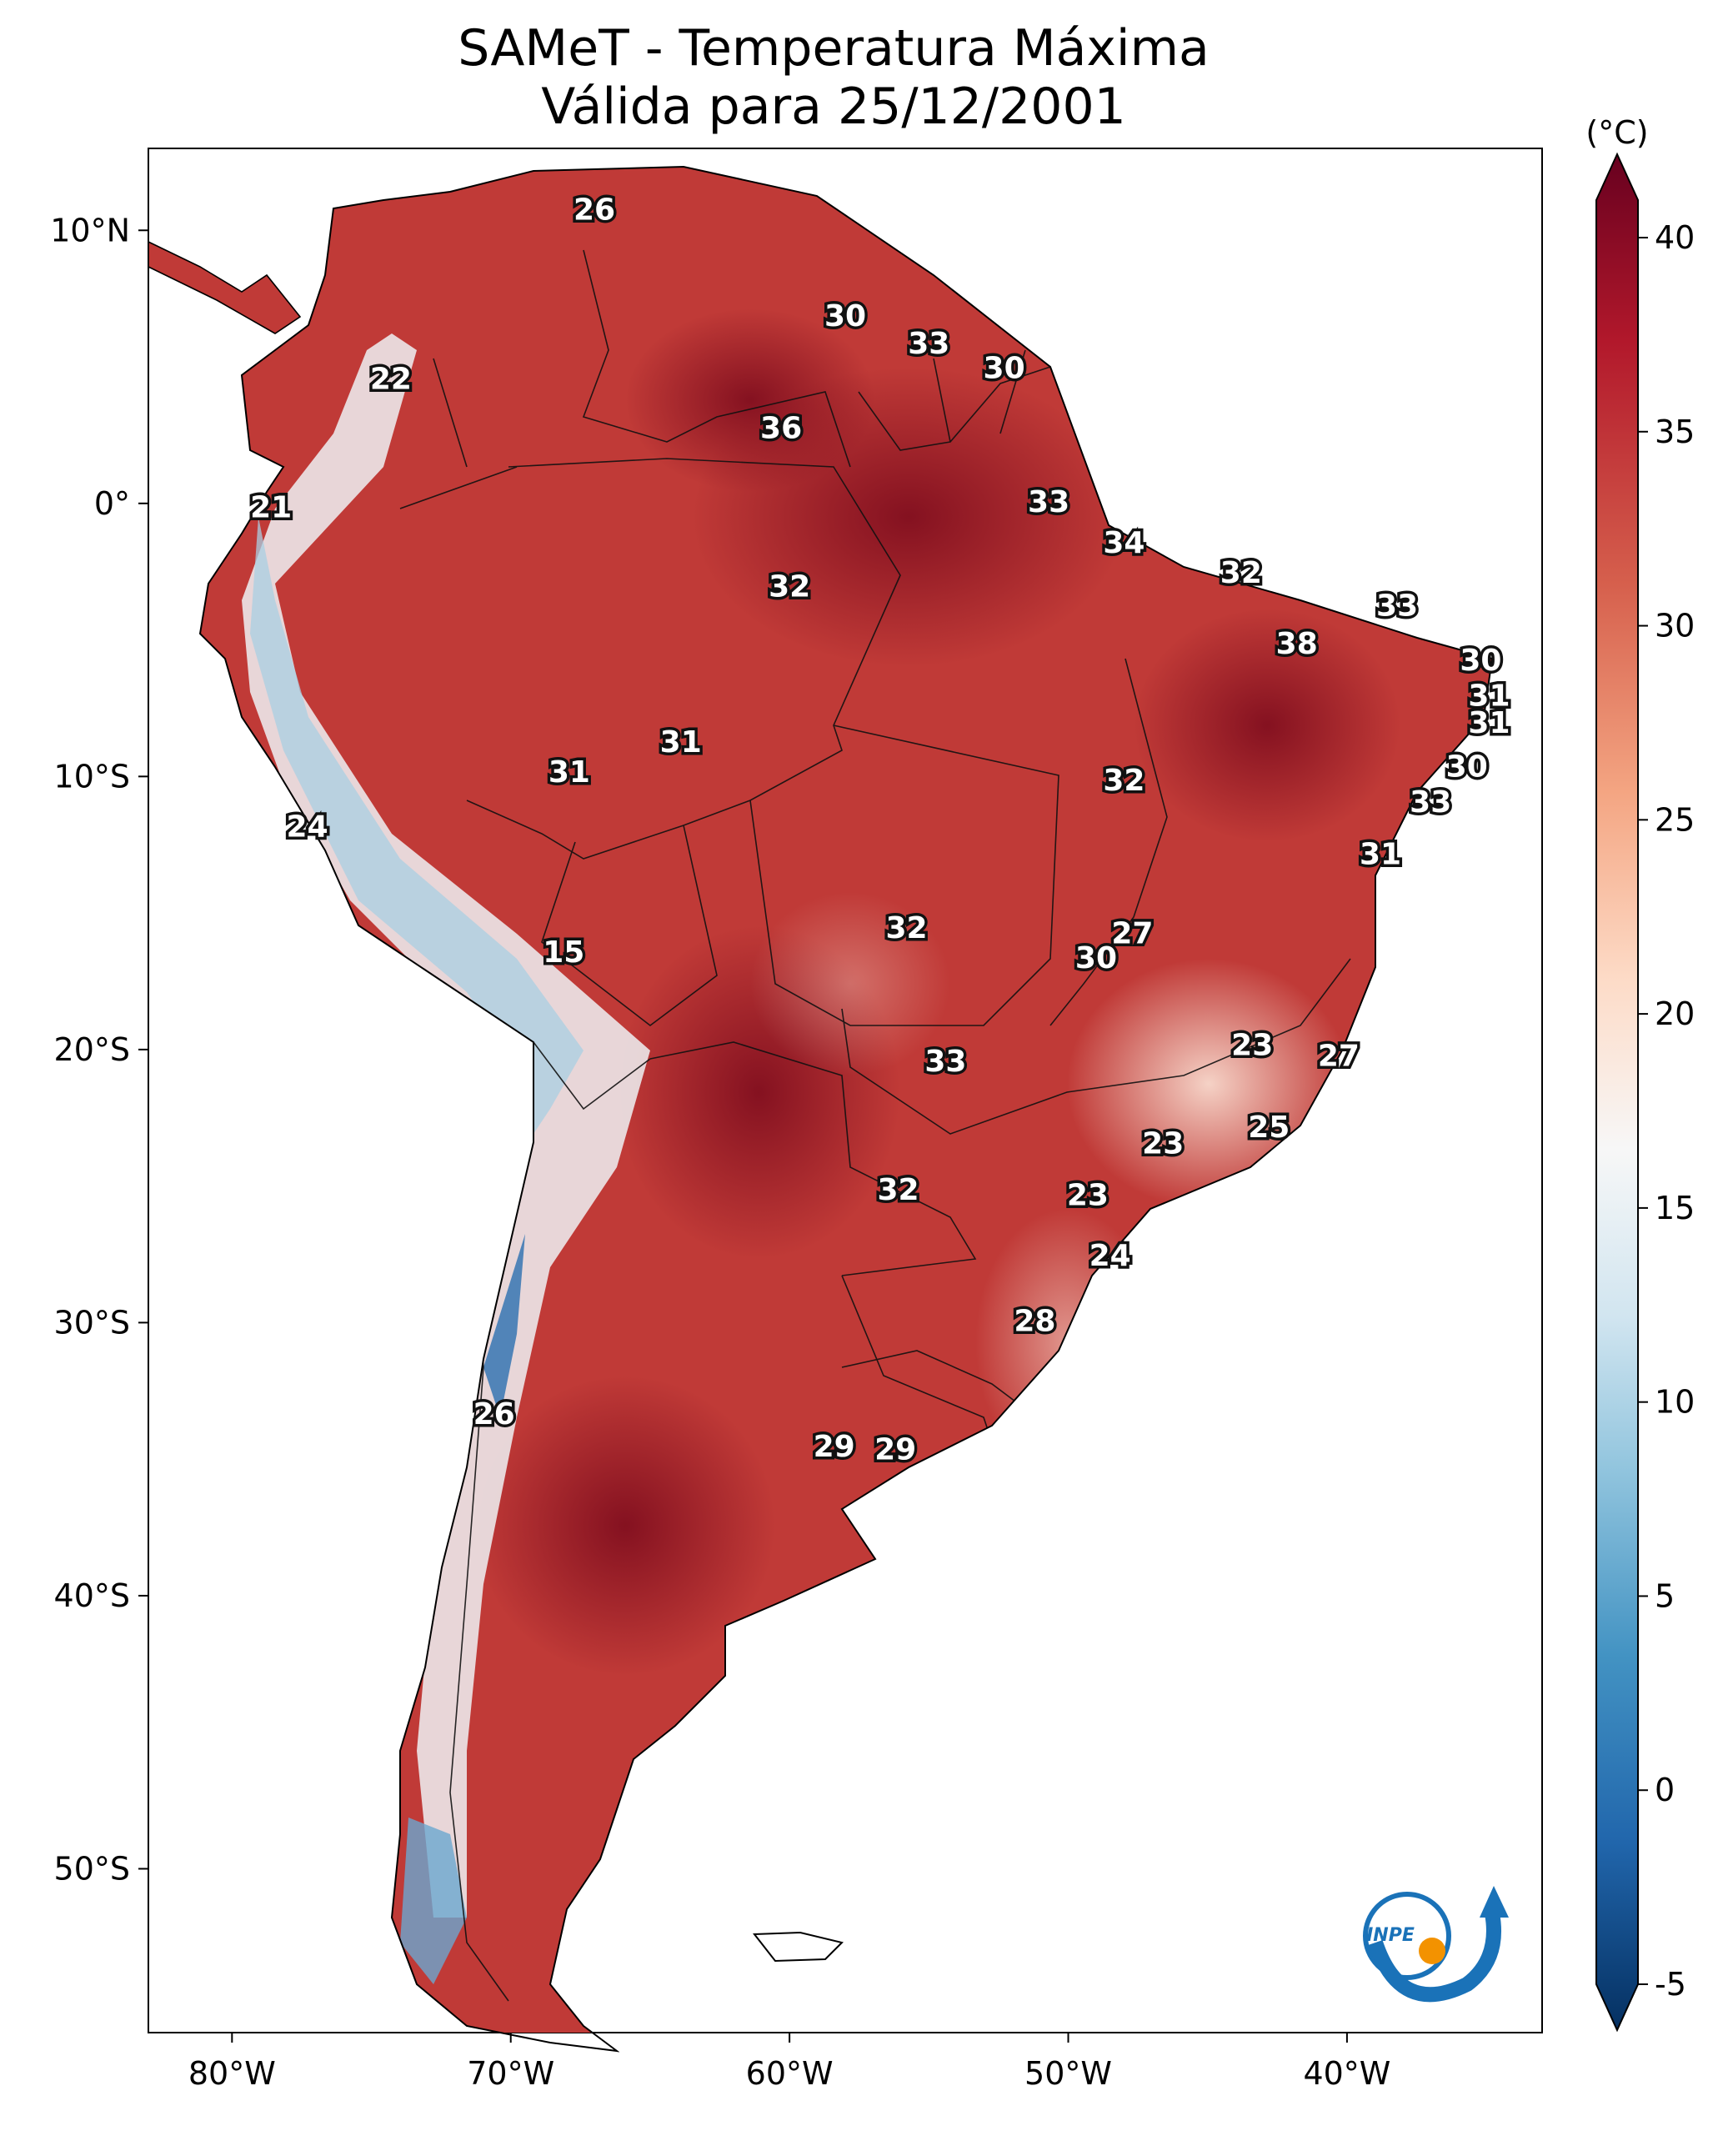 This screenshot has height=2156, width=1723. I want to click on lon-tick-label: 50°W, so click(1068, 2073).